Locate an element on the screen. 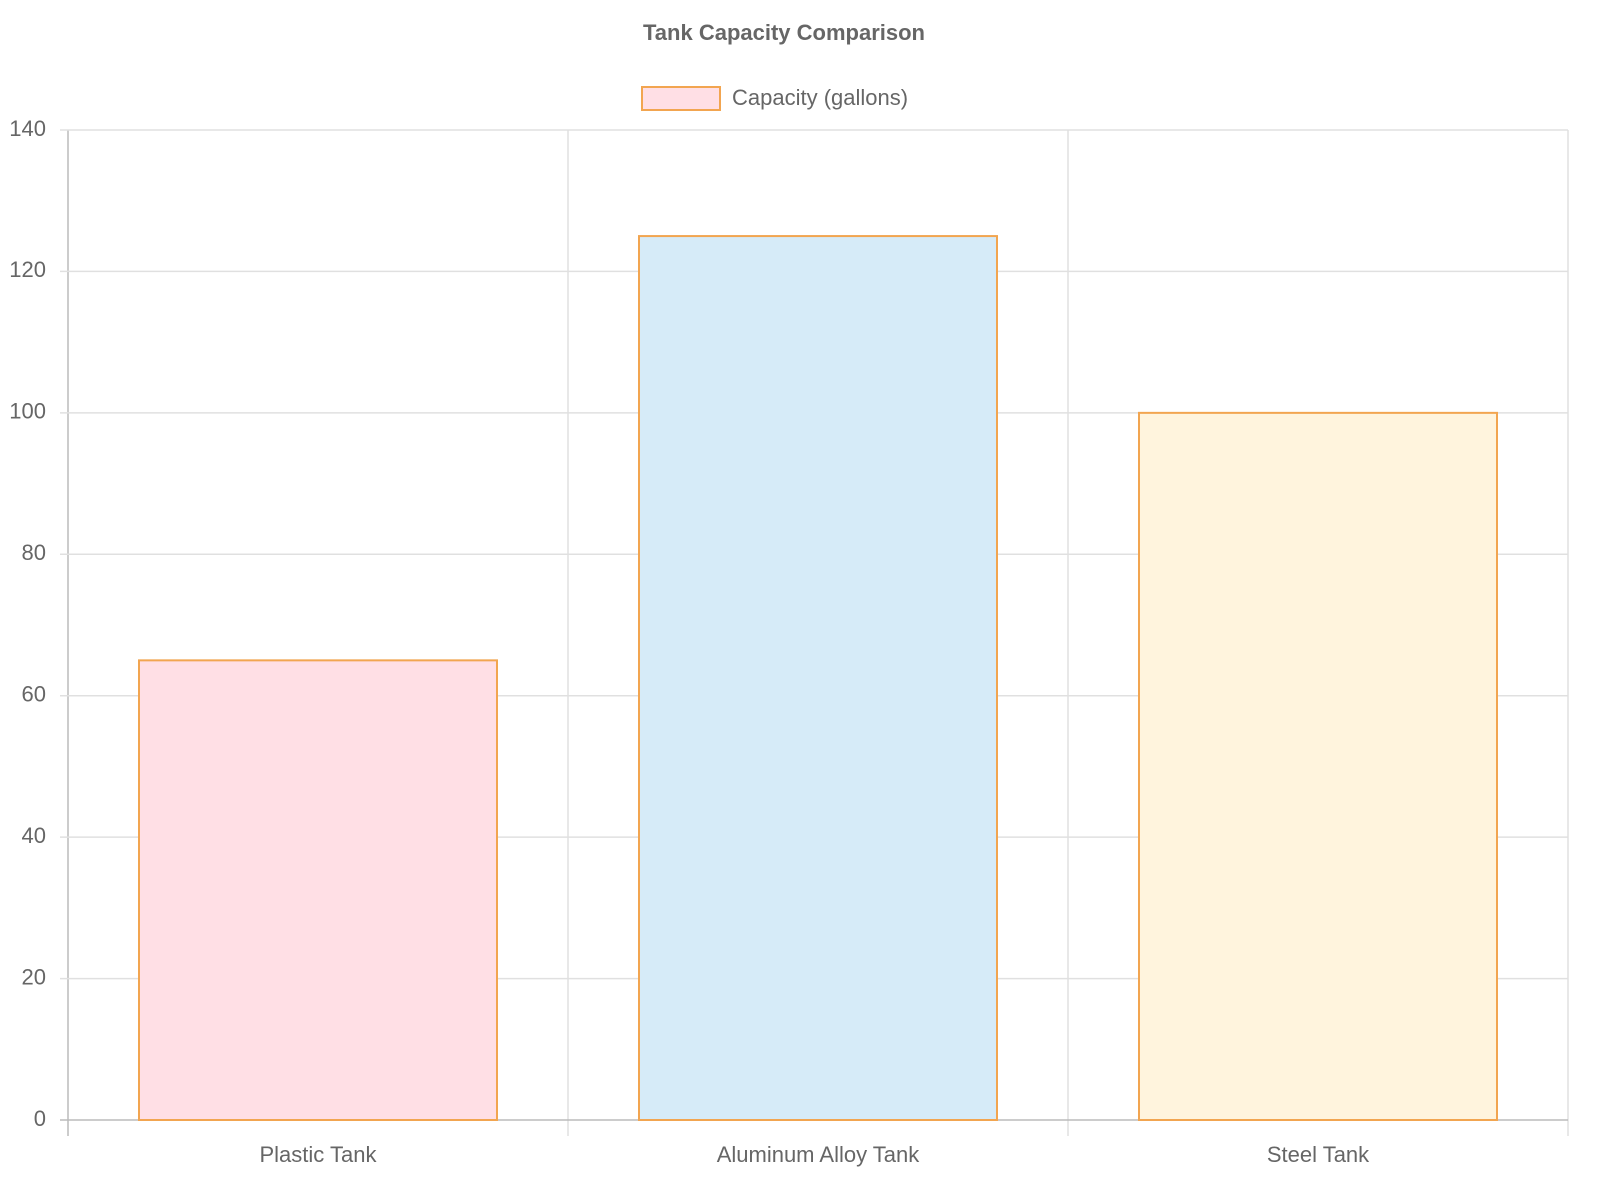  y-tick-label: 40 is located at coordinates (34, 835).